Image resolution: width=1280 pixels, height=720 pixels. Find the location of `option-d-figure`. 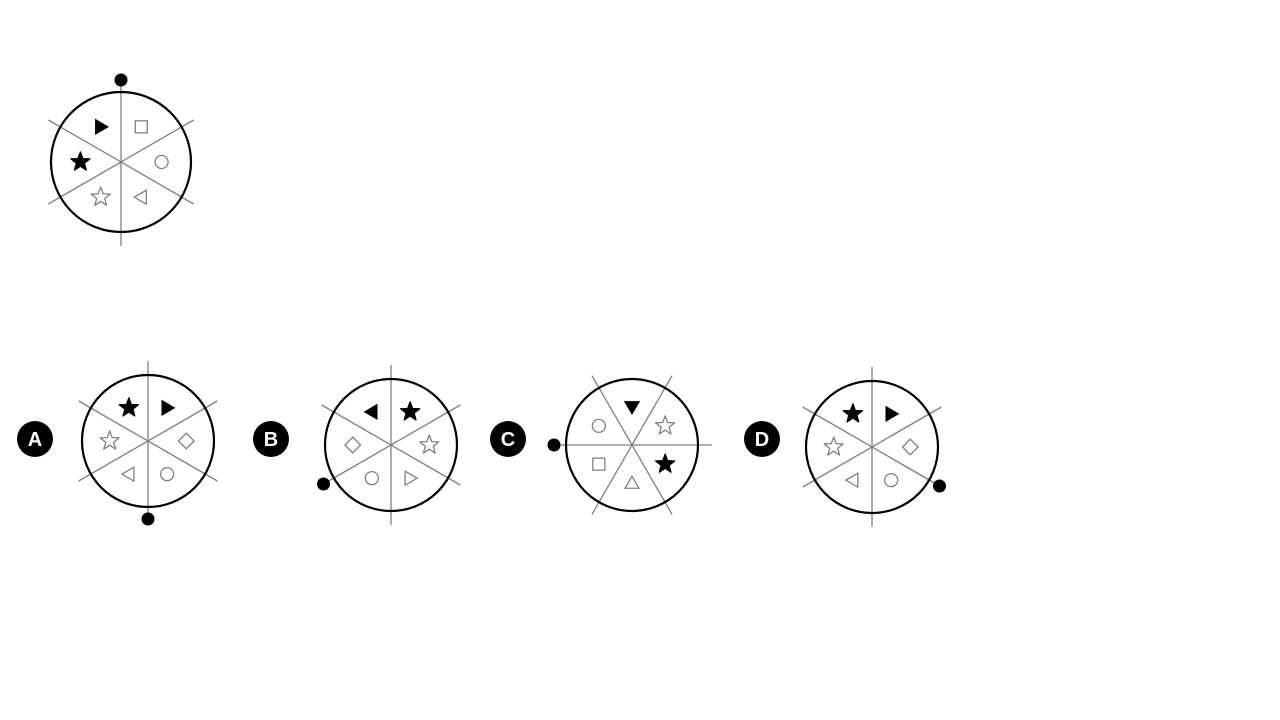

option-d-figure is located at coordinates (874, 447).